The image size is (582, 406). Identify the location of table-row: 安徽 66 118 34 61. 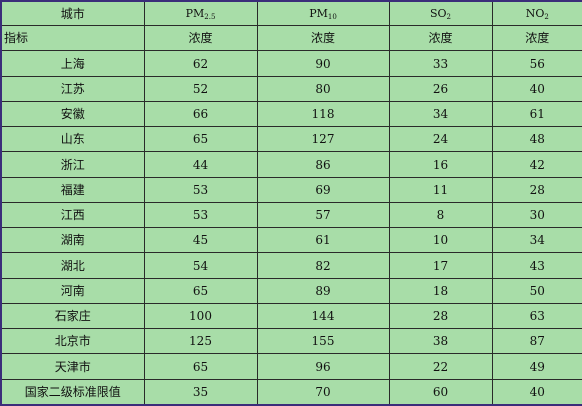
(291, 114).